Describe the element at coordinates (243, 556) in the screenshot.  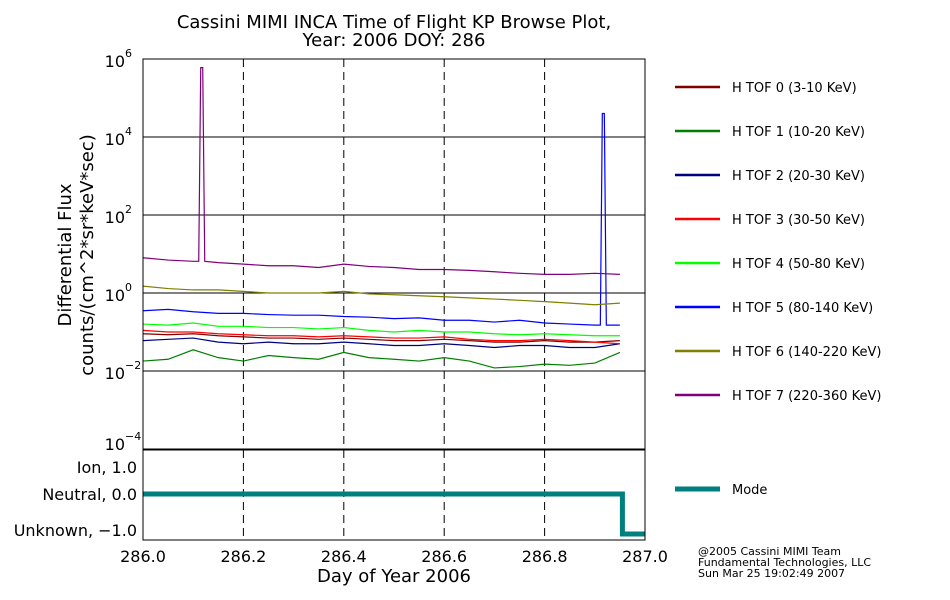
I see `x-tick-label: 286.2` at that location.